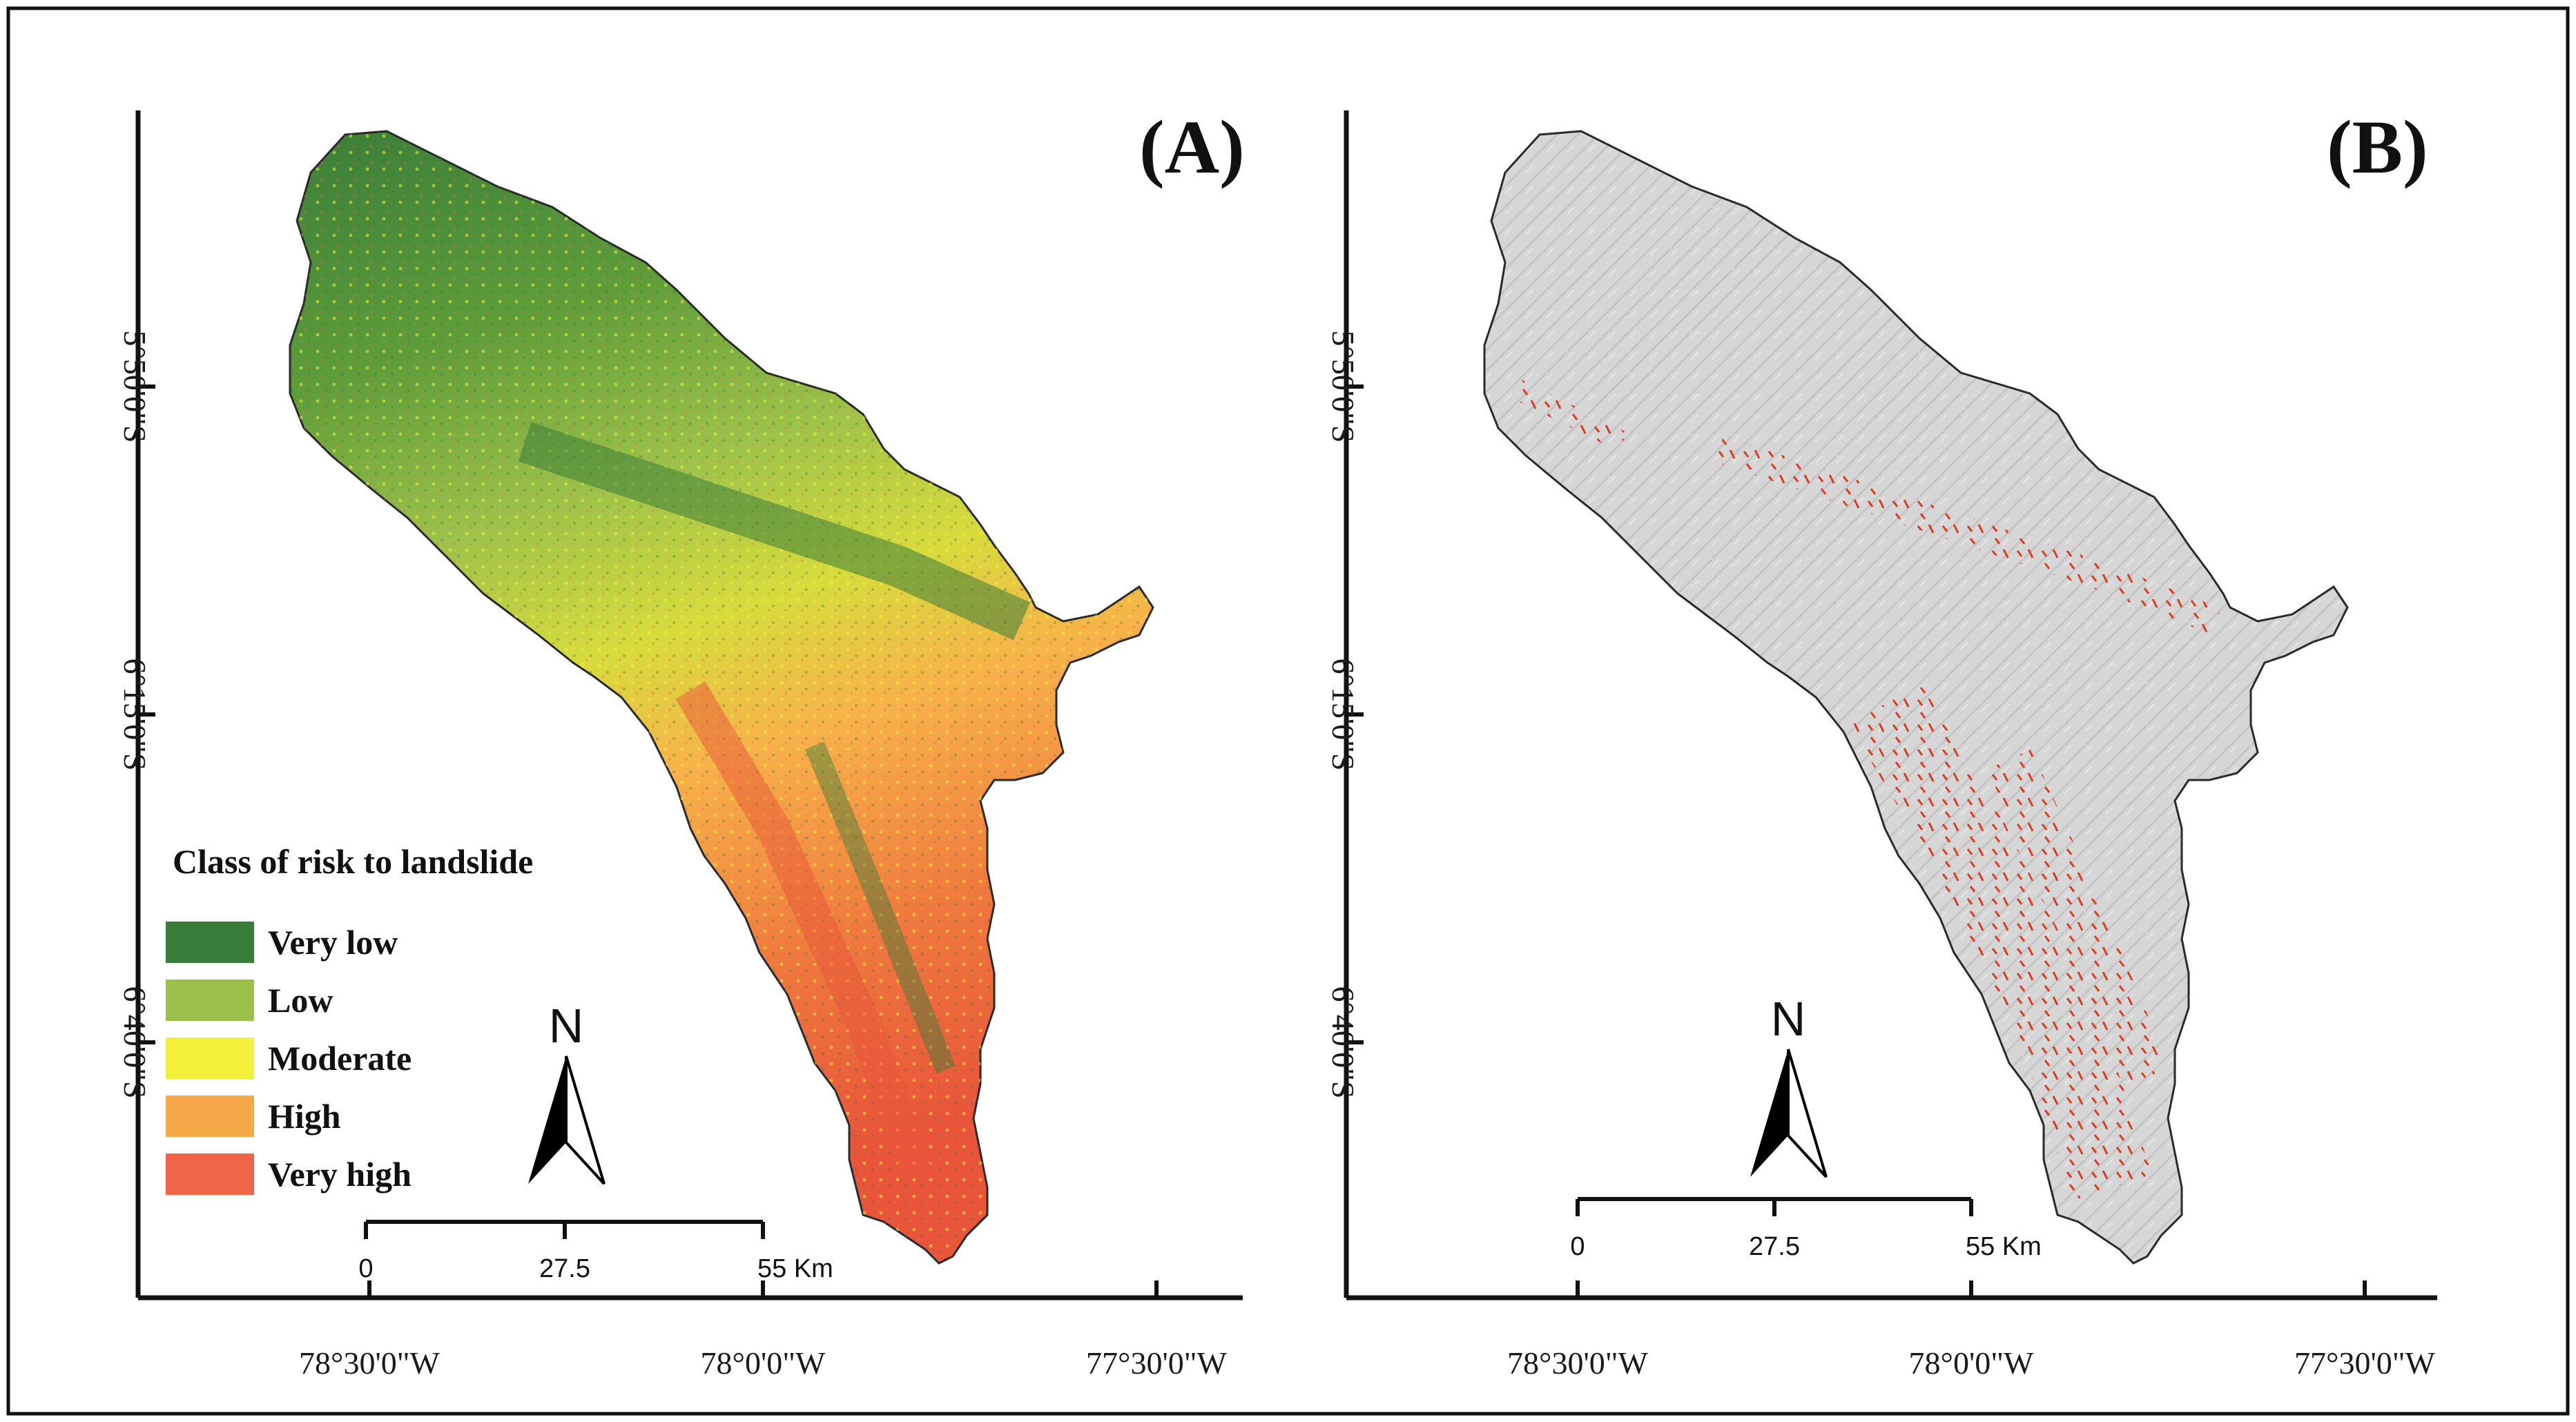  I want to click on legend-item: Very high, so click(289, 1174).